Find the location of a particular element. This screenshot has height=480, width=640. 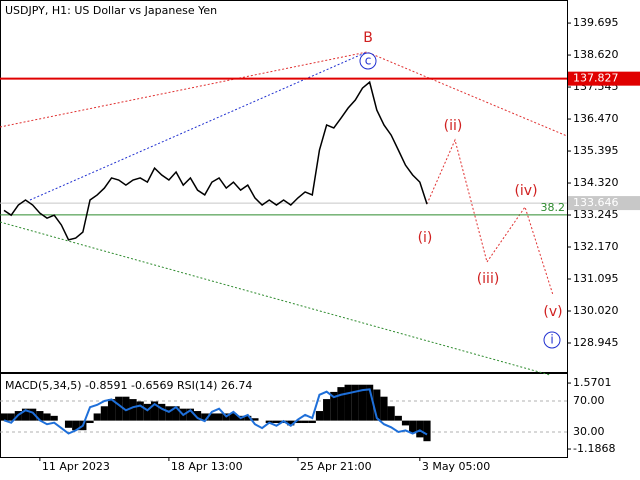

x-tick-label: 18 Apr 13:00 is located at coordinates (207, 466).